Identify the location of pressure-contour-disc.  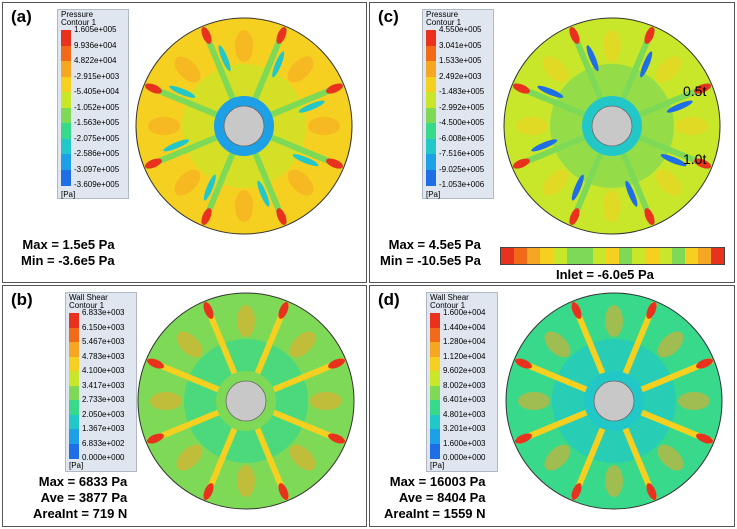
(612, 126).